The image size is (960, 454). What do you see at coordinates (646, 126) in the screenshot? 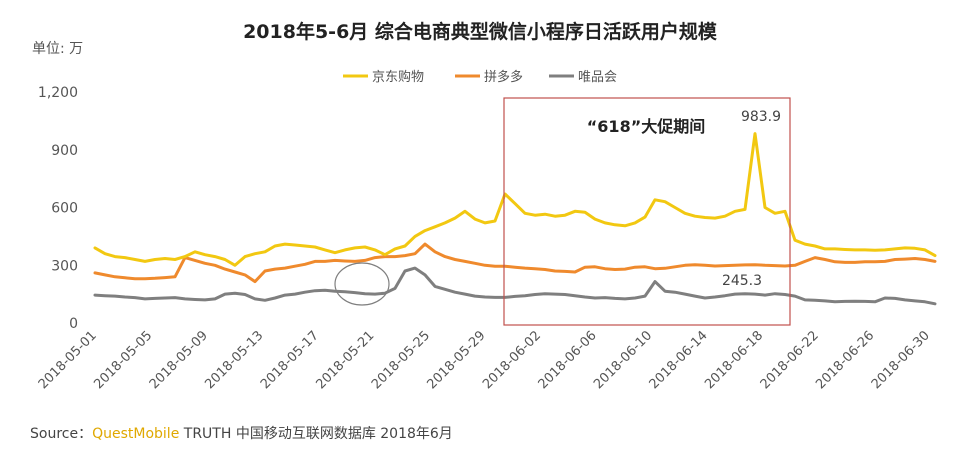
I see `promo-period-label: “618”大促期间` at bounding box center [646, 126].